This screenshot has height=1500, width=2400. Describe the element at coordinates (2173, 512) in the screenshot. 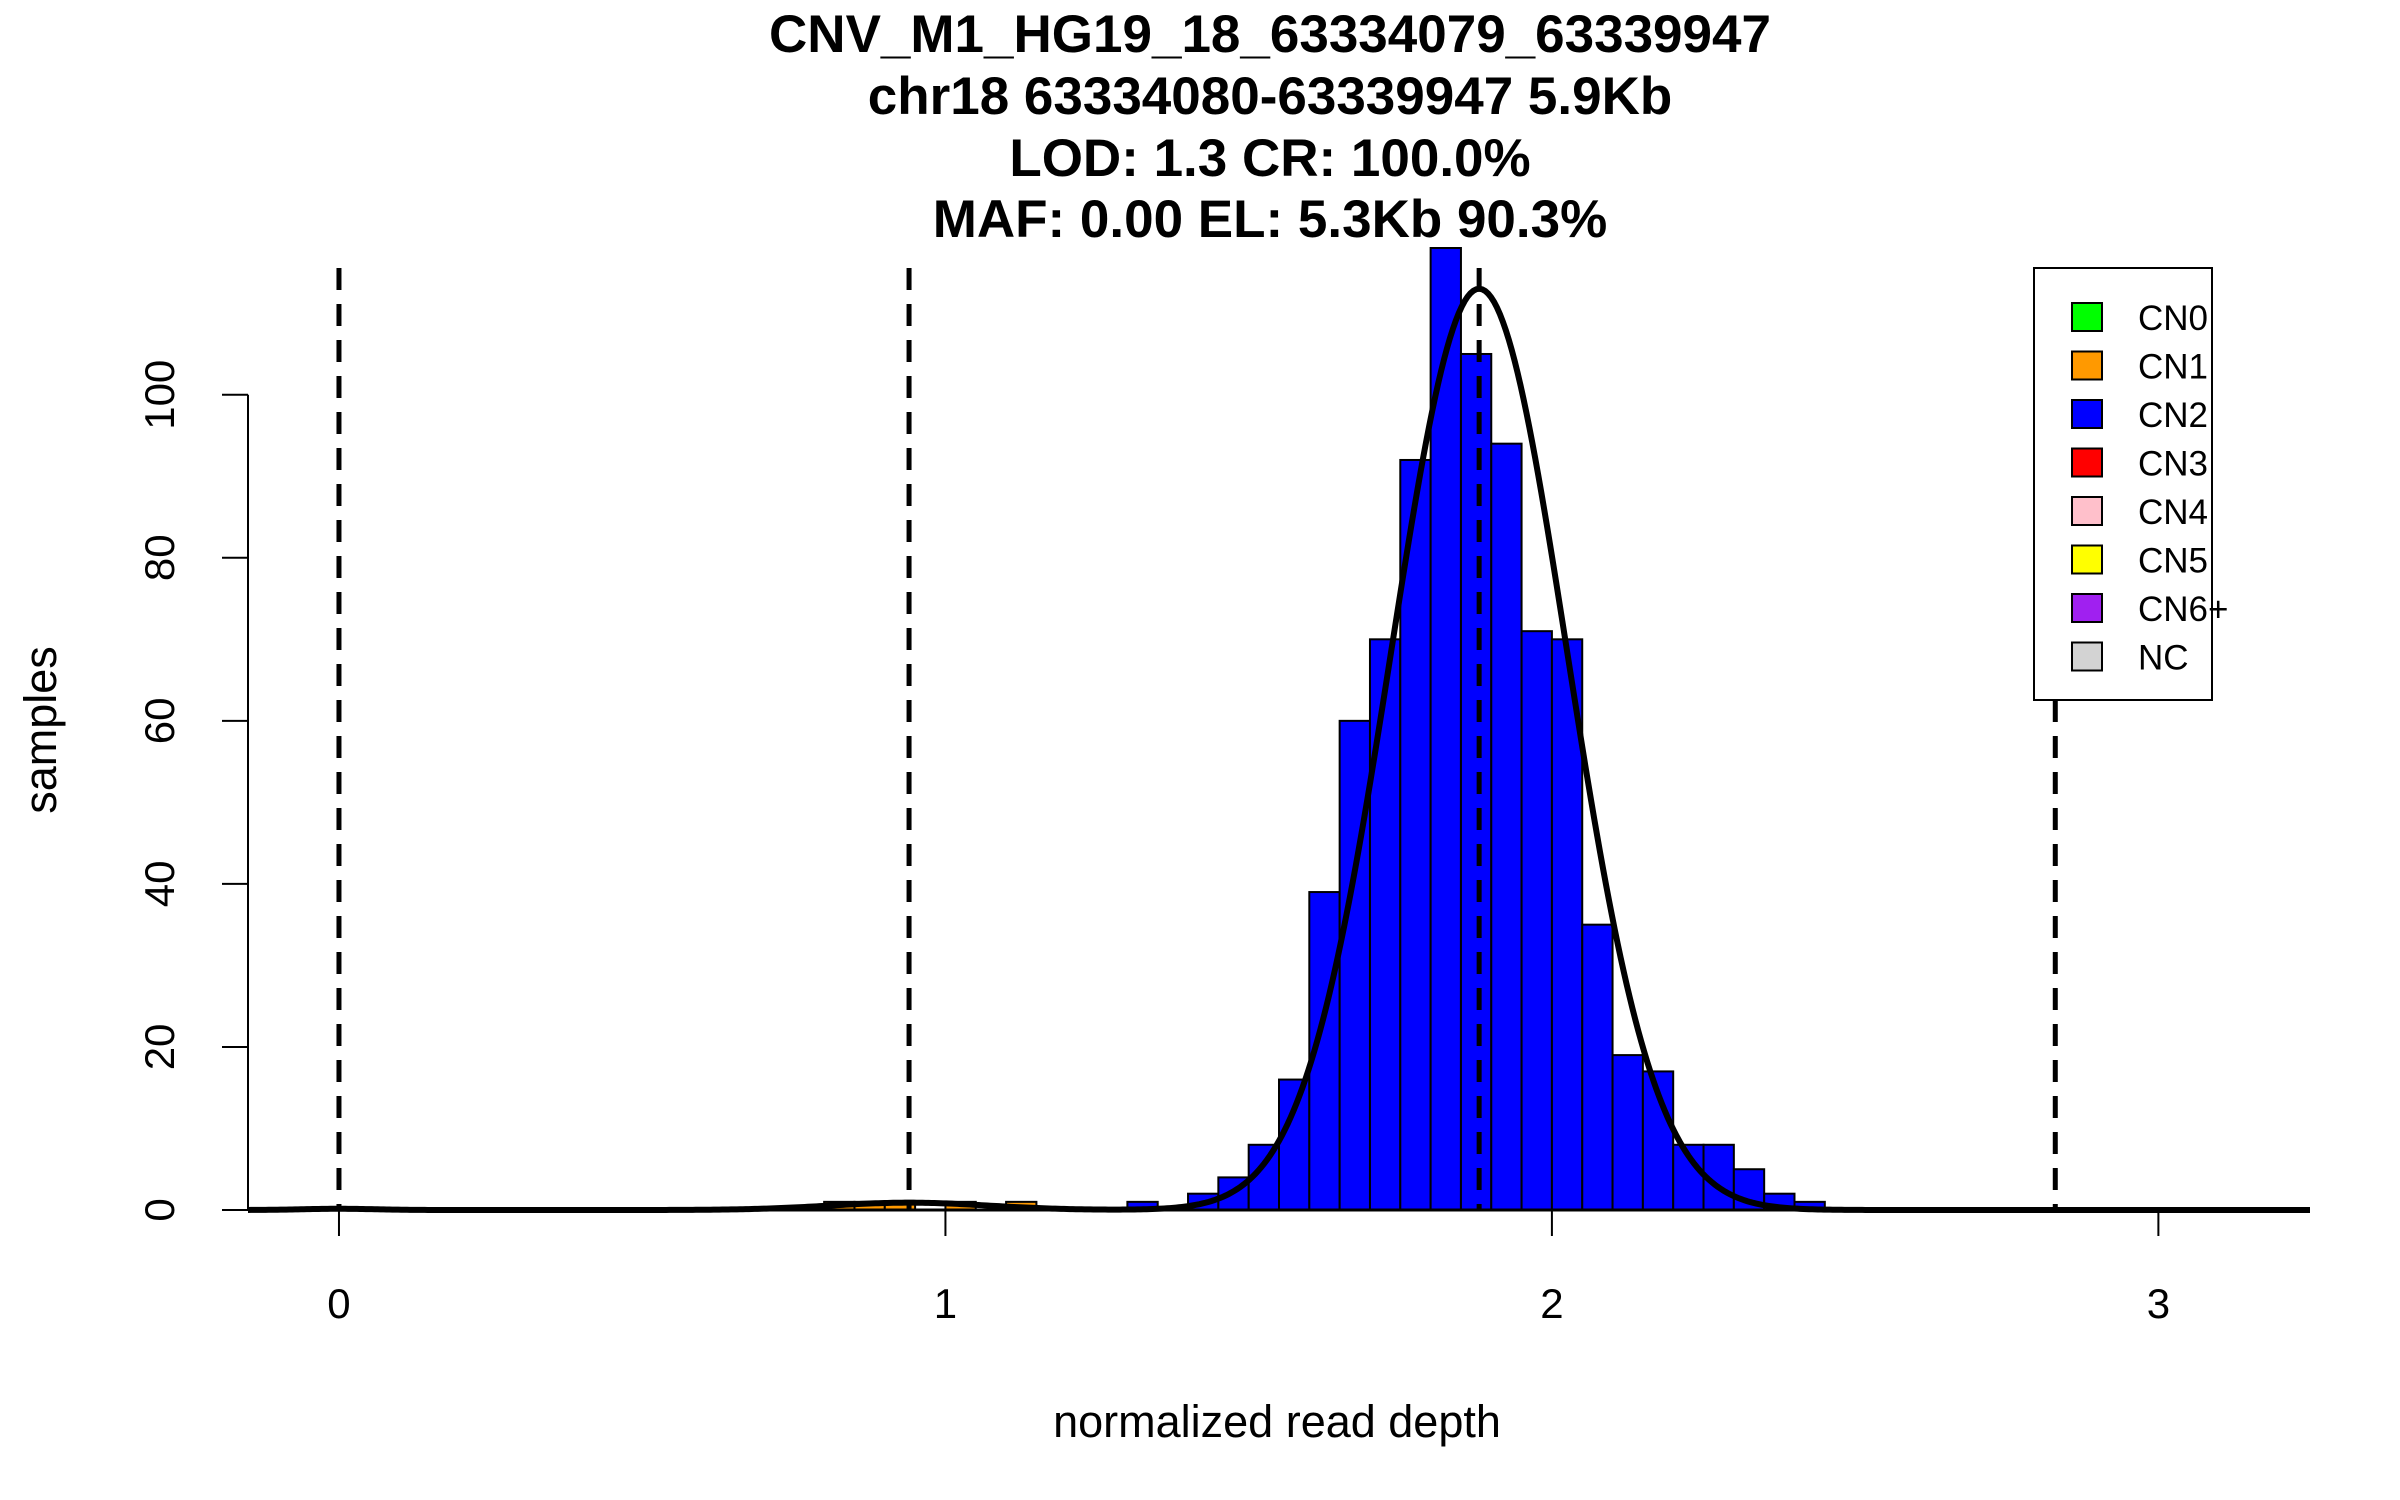

I see `legend-label-cn4: CN4` at that location.